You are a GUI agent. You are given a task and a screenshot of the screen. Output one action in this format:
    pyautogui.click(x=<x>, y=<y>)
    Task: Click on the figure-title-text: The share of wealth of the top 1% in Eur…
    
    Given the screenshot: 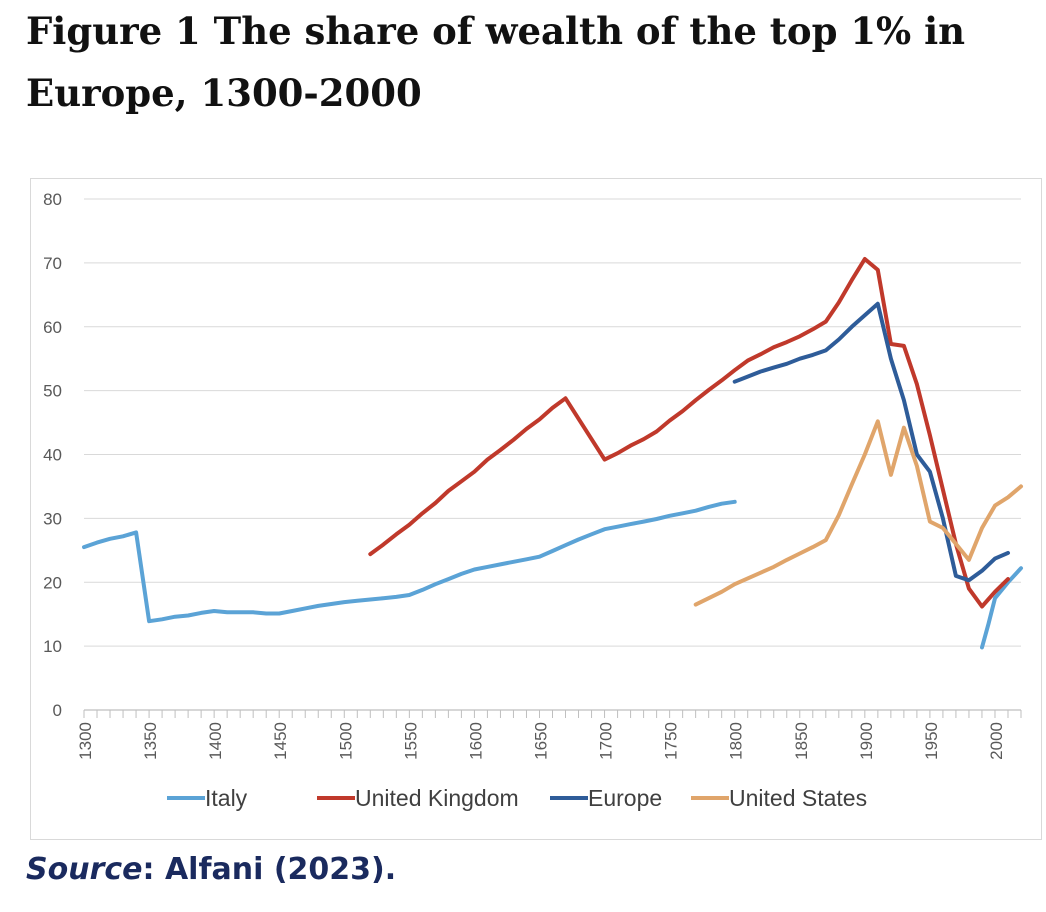 What is the action you would take?
    pyautogui.click(x=496, y=62)
    